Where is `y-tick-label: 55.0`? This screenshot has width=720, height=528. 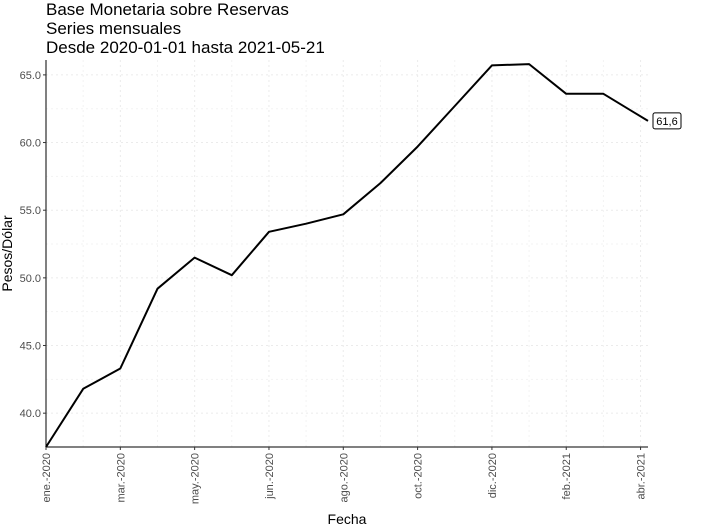
y-tick-label: 55.0 is located at coordinates (30, 211).